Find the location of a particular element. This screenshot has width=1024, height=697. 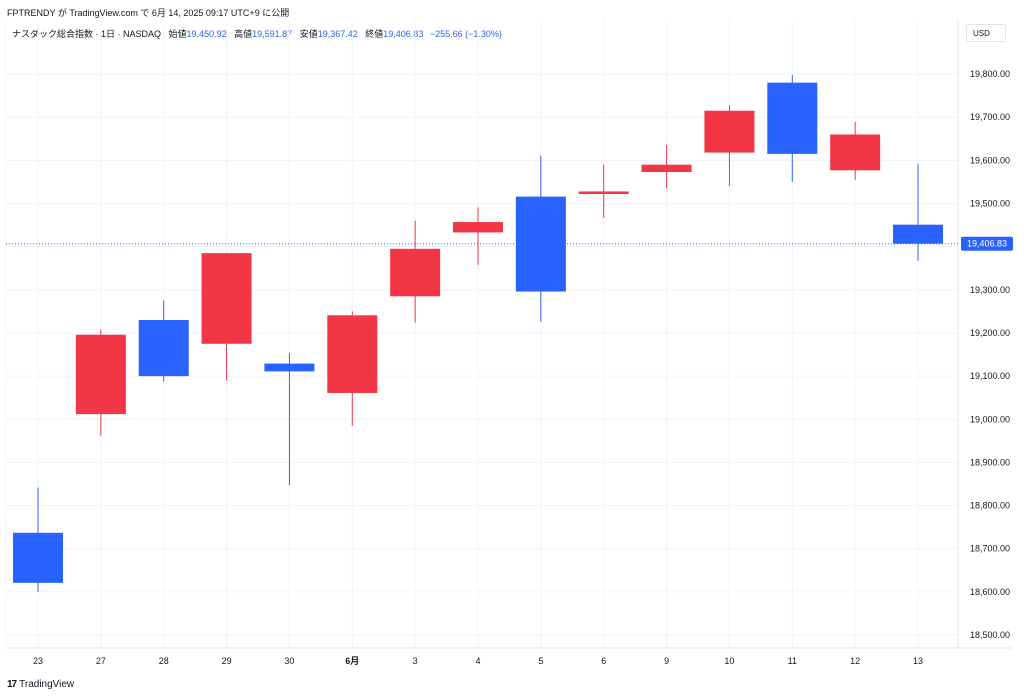

time-tick-label: 9 is located at coordinates (666, 661).